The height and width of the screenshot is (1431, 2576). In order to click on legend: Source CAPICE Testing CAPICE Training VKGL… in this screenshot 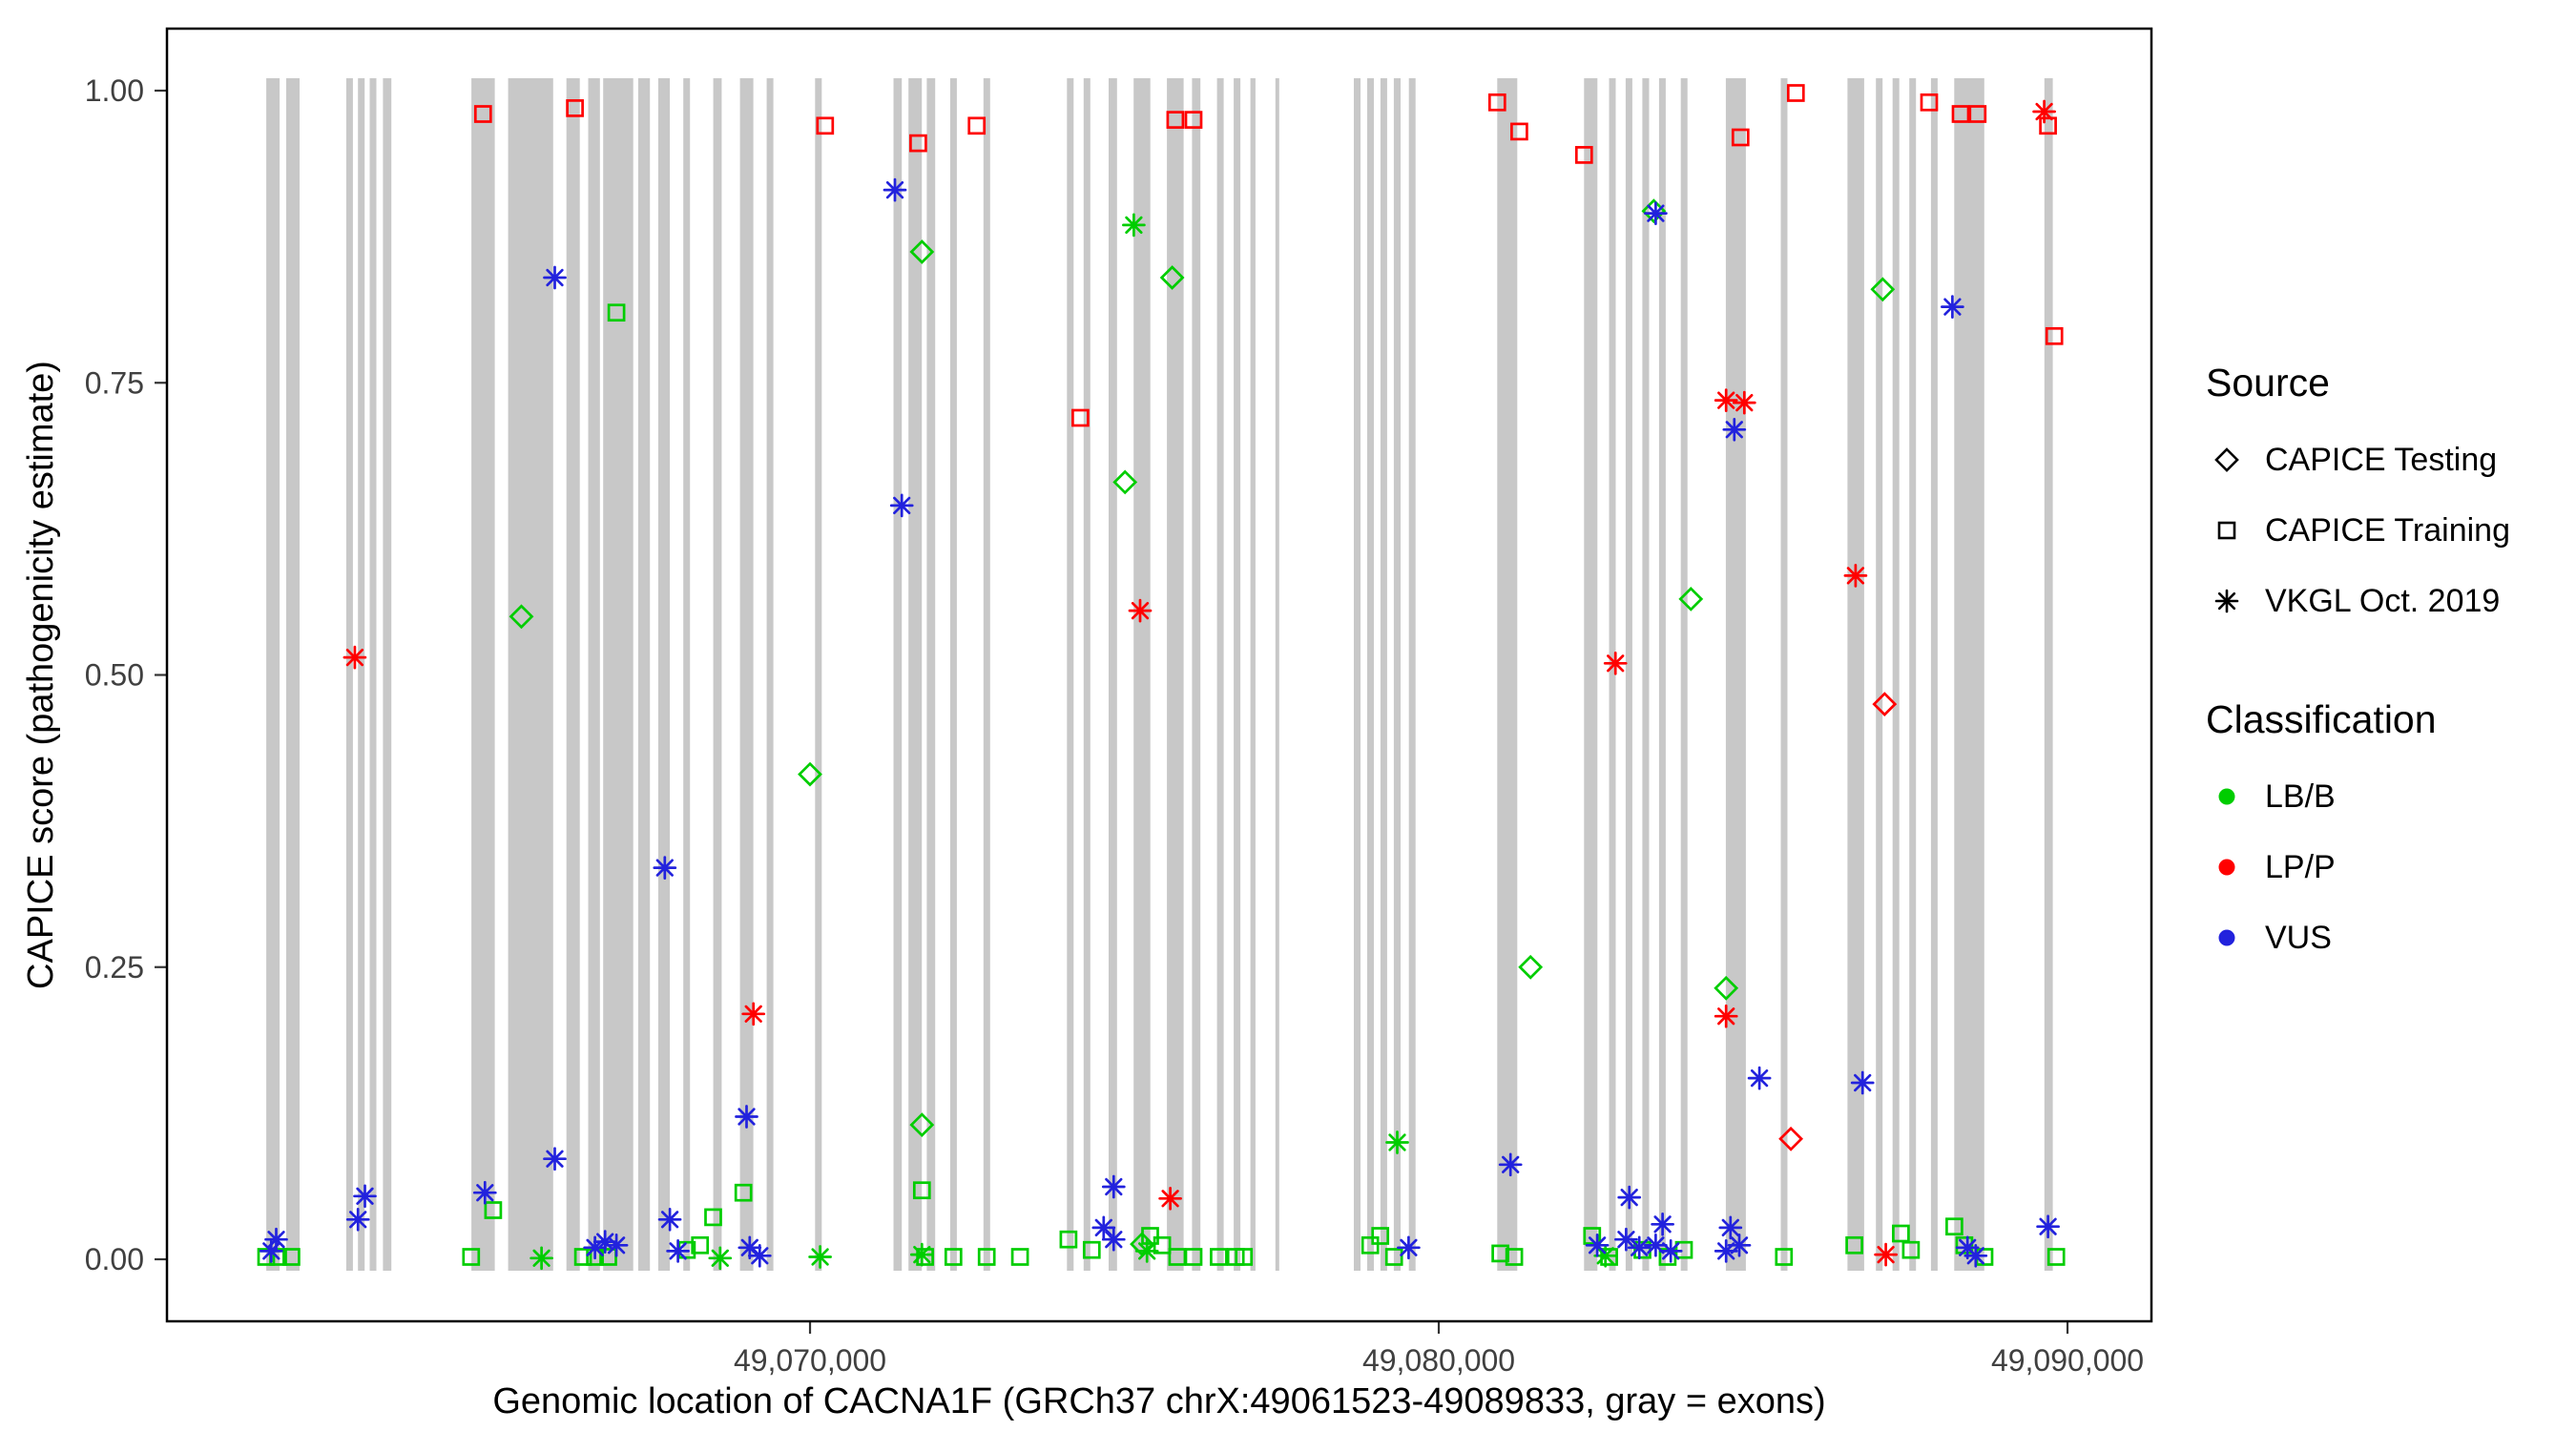, I will do `click(2387, 667)`.